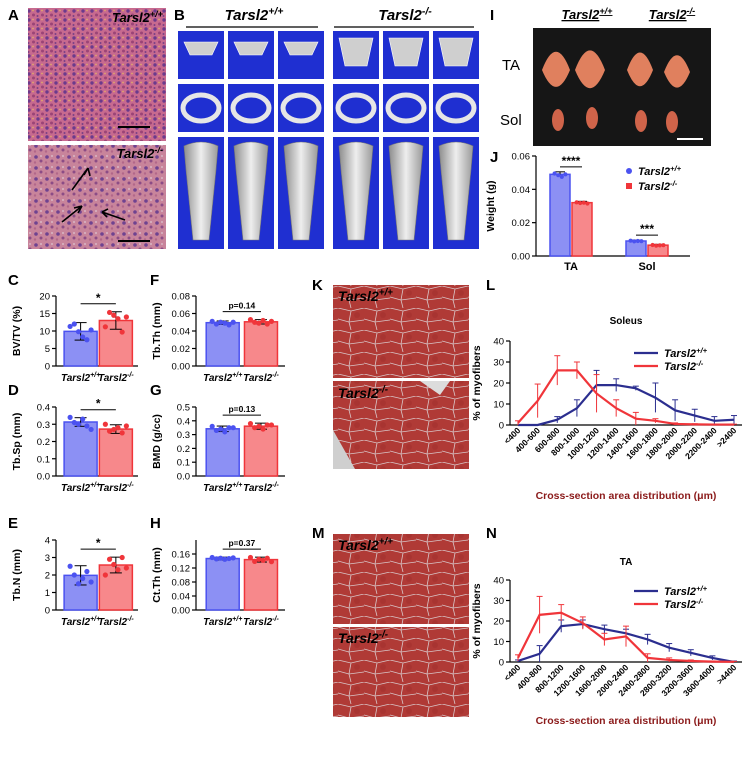 This screenshot has width=756, height=771. I want to click on x-tick-label: Tarsl2+/+, so click(80, 378).